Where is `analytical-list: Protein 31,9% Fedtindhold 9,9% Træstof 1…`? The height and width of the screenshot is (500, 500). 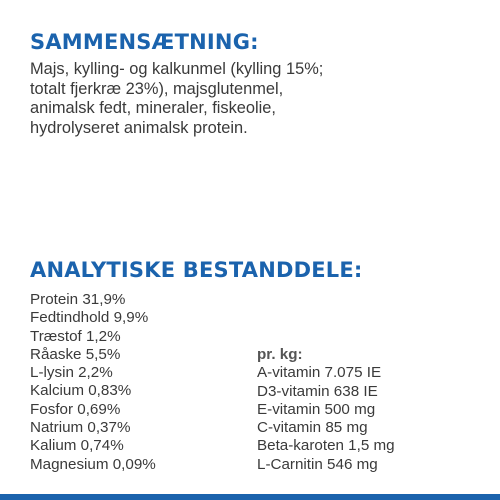
analytical-list: Protein 31,9% Fedtindhold 9,9% Træstof 1… is located at coordinates (93, 382).